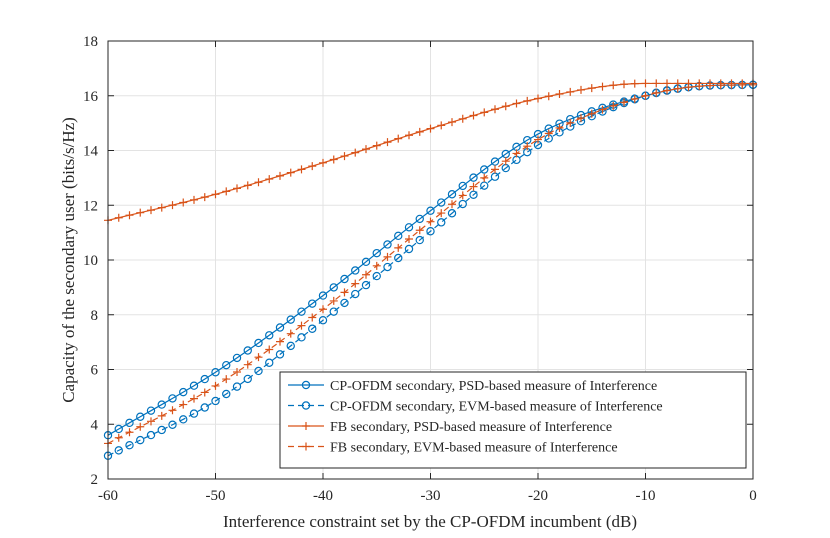 Image resolution: width=830 pixels, height=538 pixels. Describe the element at coordinates (306, 405) in the screenshot. I see `legend-circle-marker` at that location.